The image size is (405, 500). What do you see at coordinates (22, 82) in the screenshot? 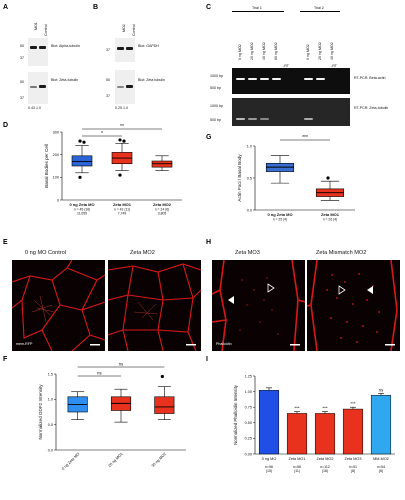
I see `marker-label: 50` at bounding box center [22, 82].